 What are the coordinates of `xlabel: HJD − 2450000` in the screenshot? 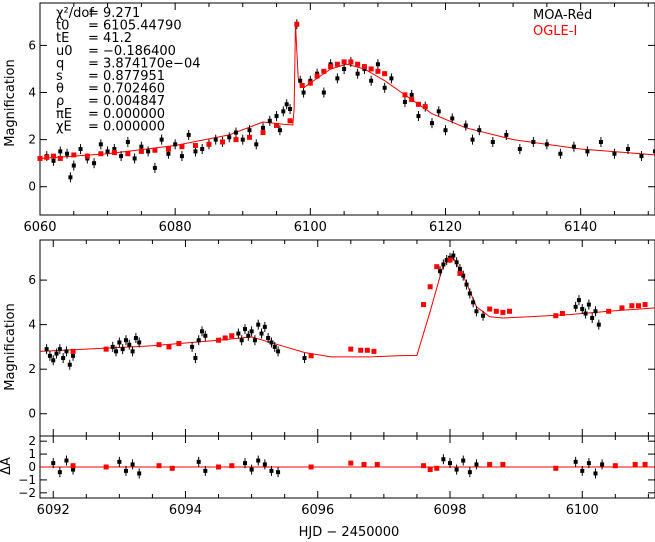 It's located at (349, 532).